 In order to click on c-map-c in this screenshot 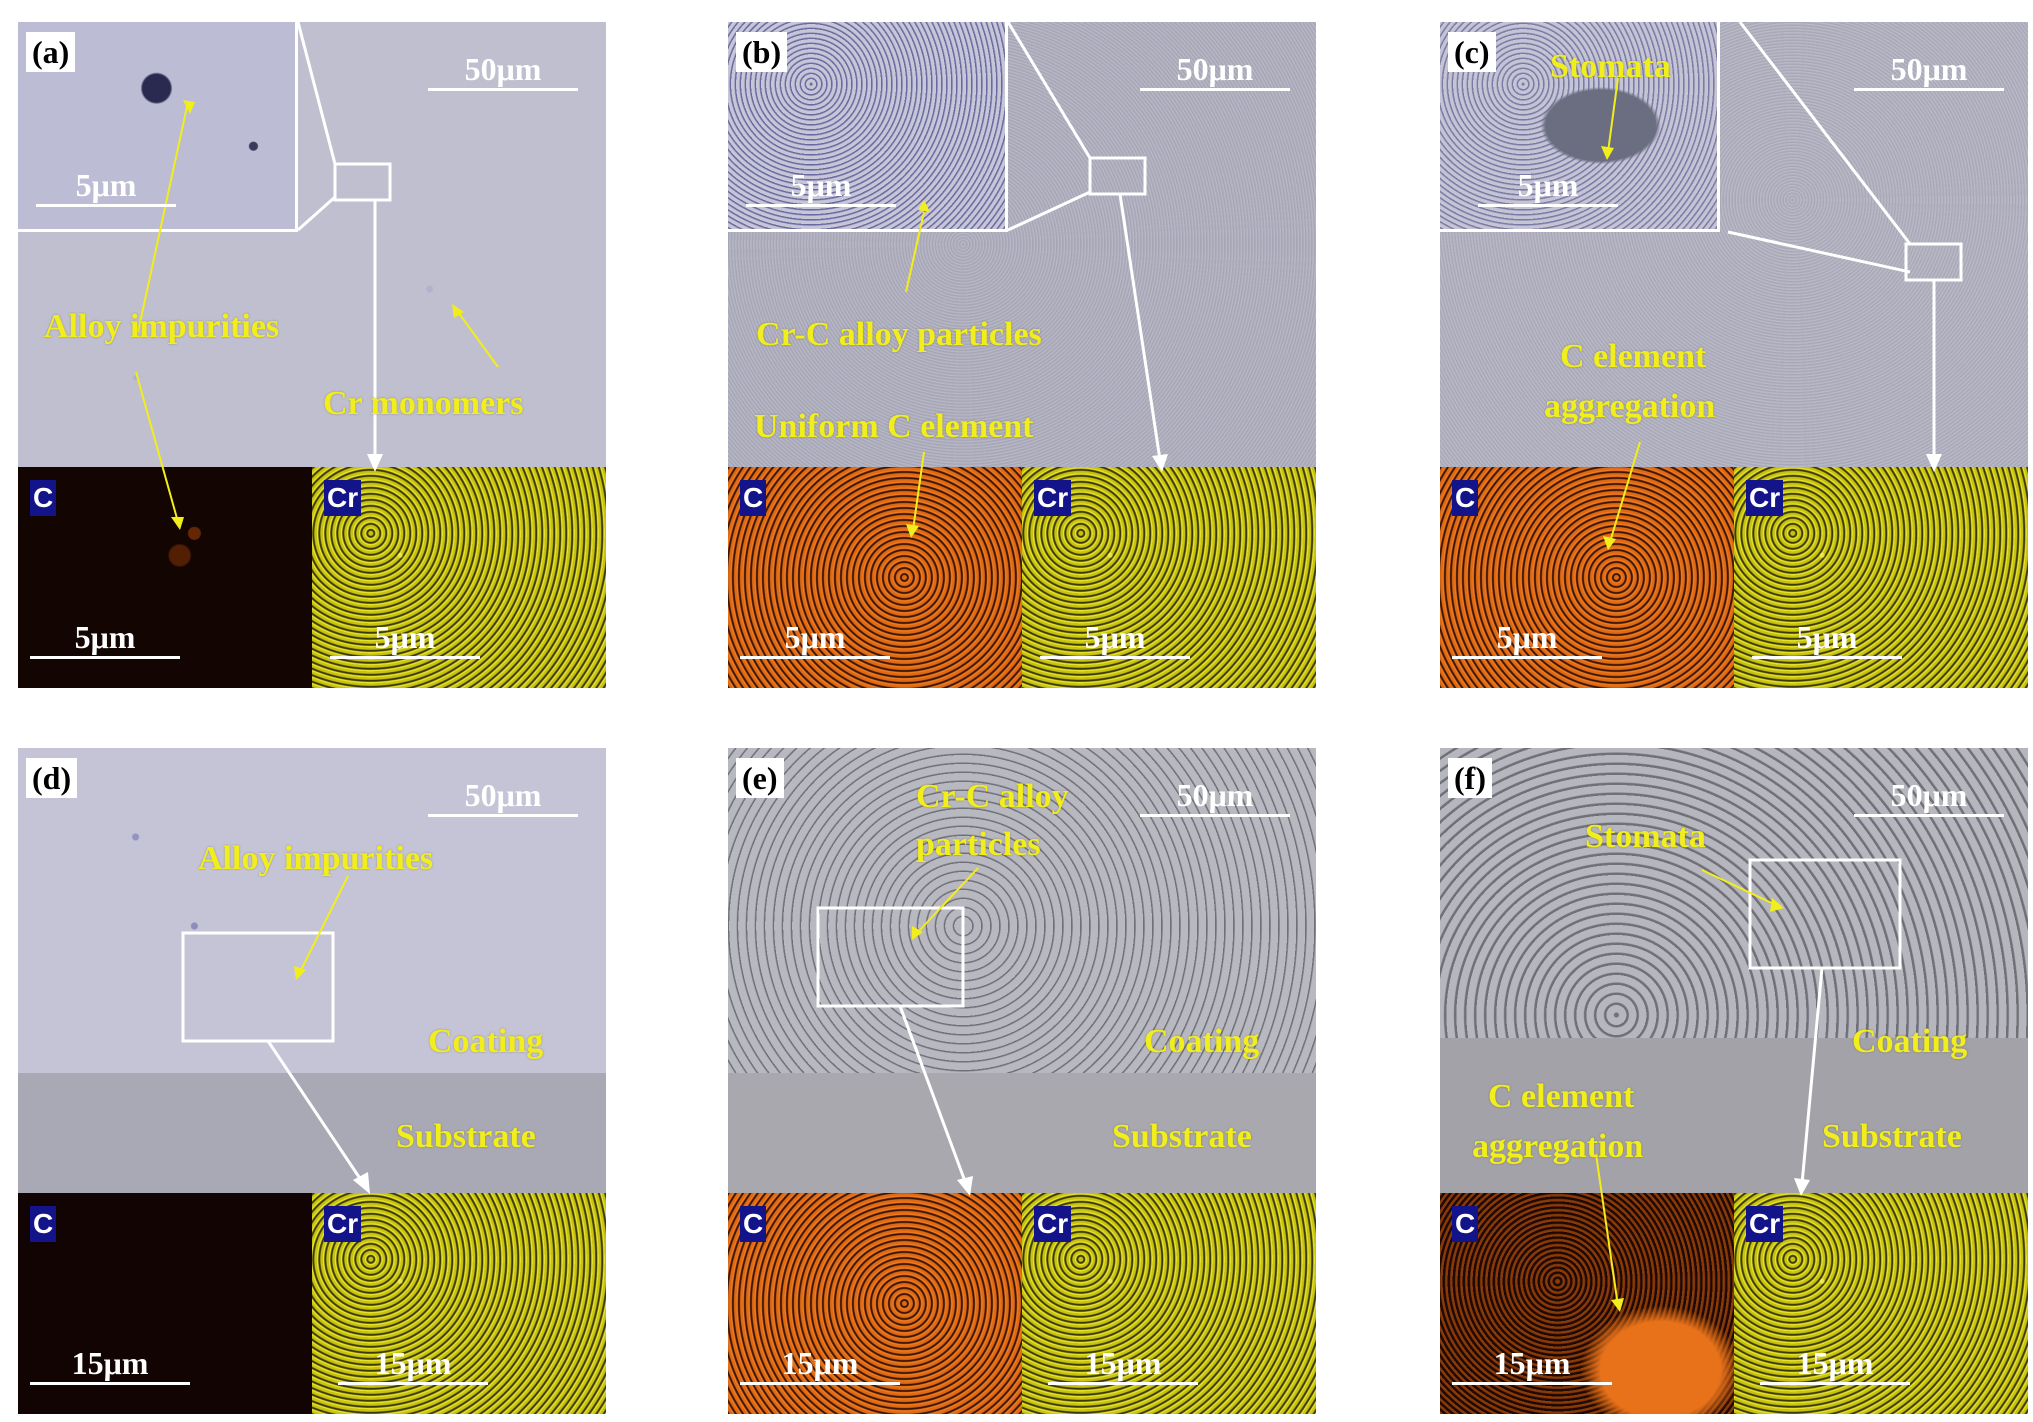, I will do `click(1587, 577)`.